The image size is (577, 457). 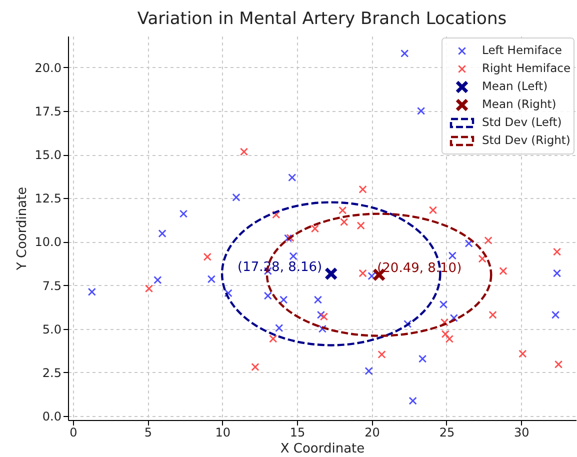 I want to click on y-tick-label: 12.5, so click(x=48, y=199).